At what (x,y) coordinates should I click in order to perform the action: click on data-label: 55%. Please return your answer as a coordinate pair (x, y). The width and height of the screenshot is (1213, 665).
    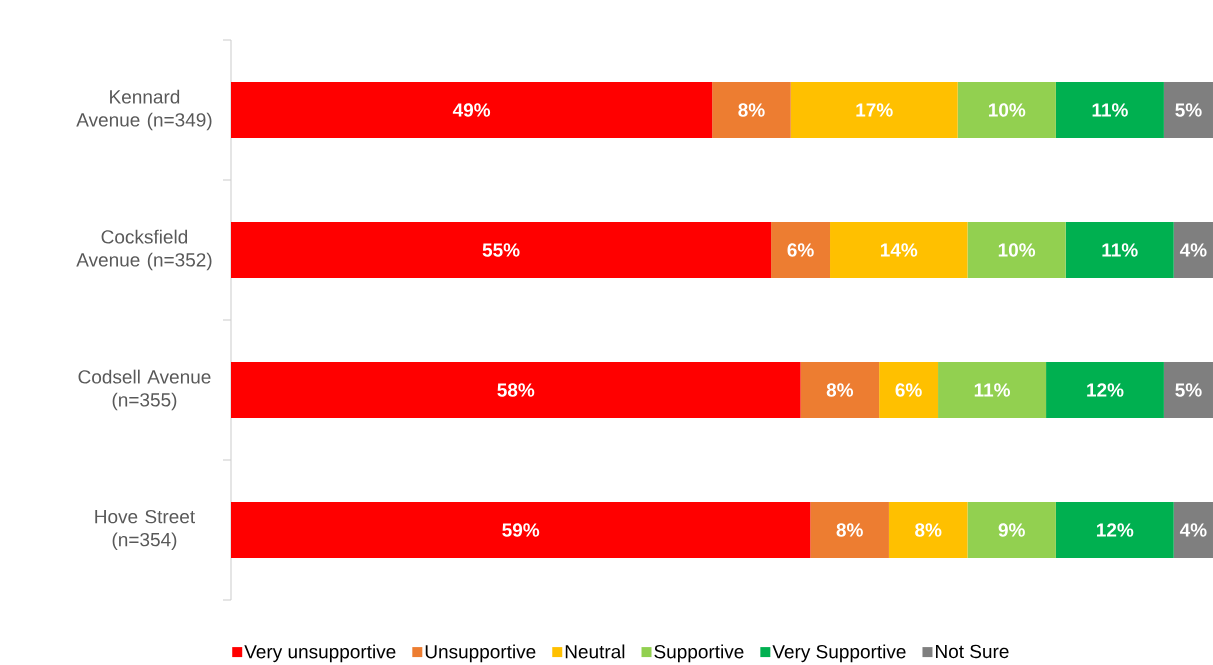
    Looking at the image, I should click on (501, 250).